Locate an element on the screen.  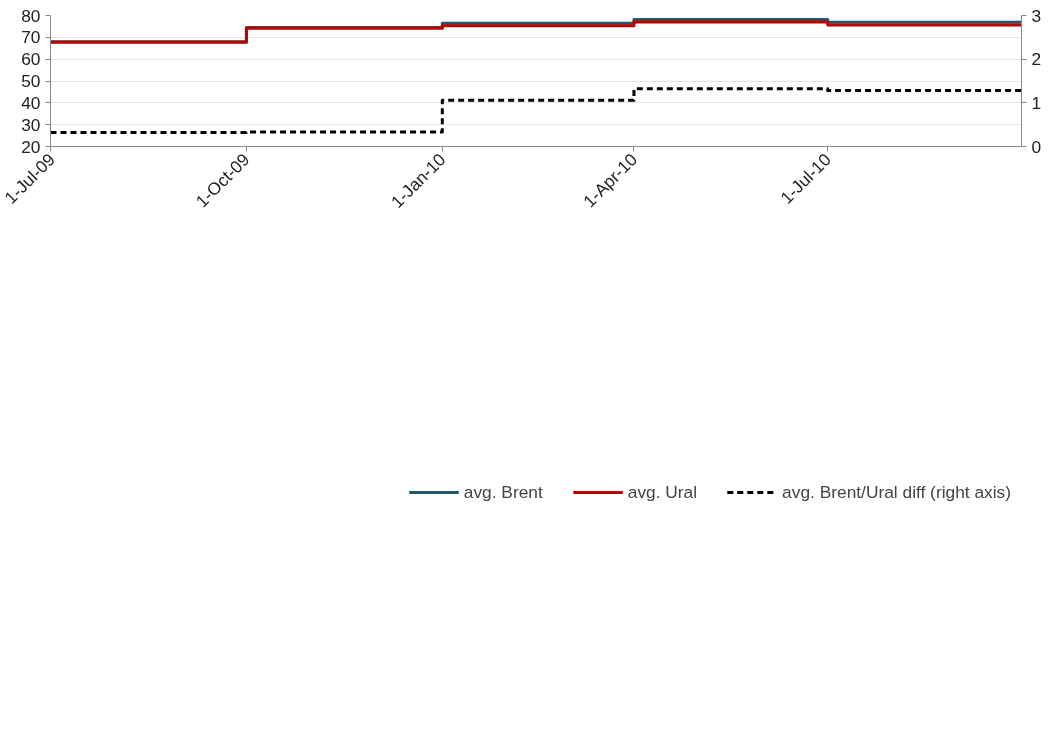
y2-tick-label: 2 is located at coordinates (1036, 59).